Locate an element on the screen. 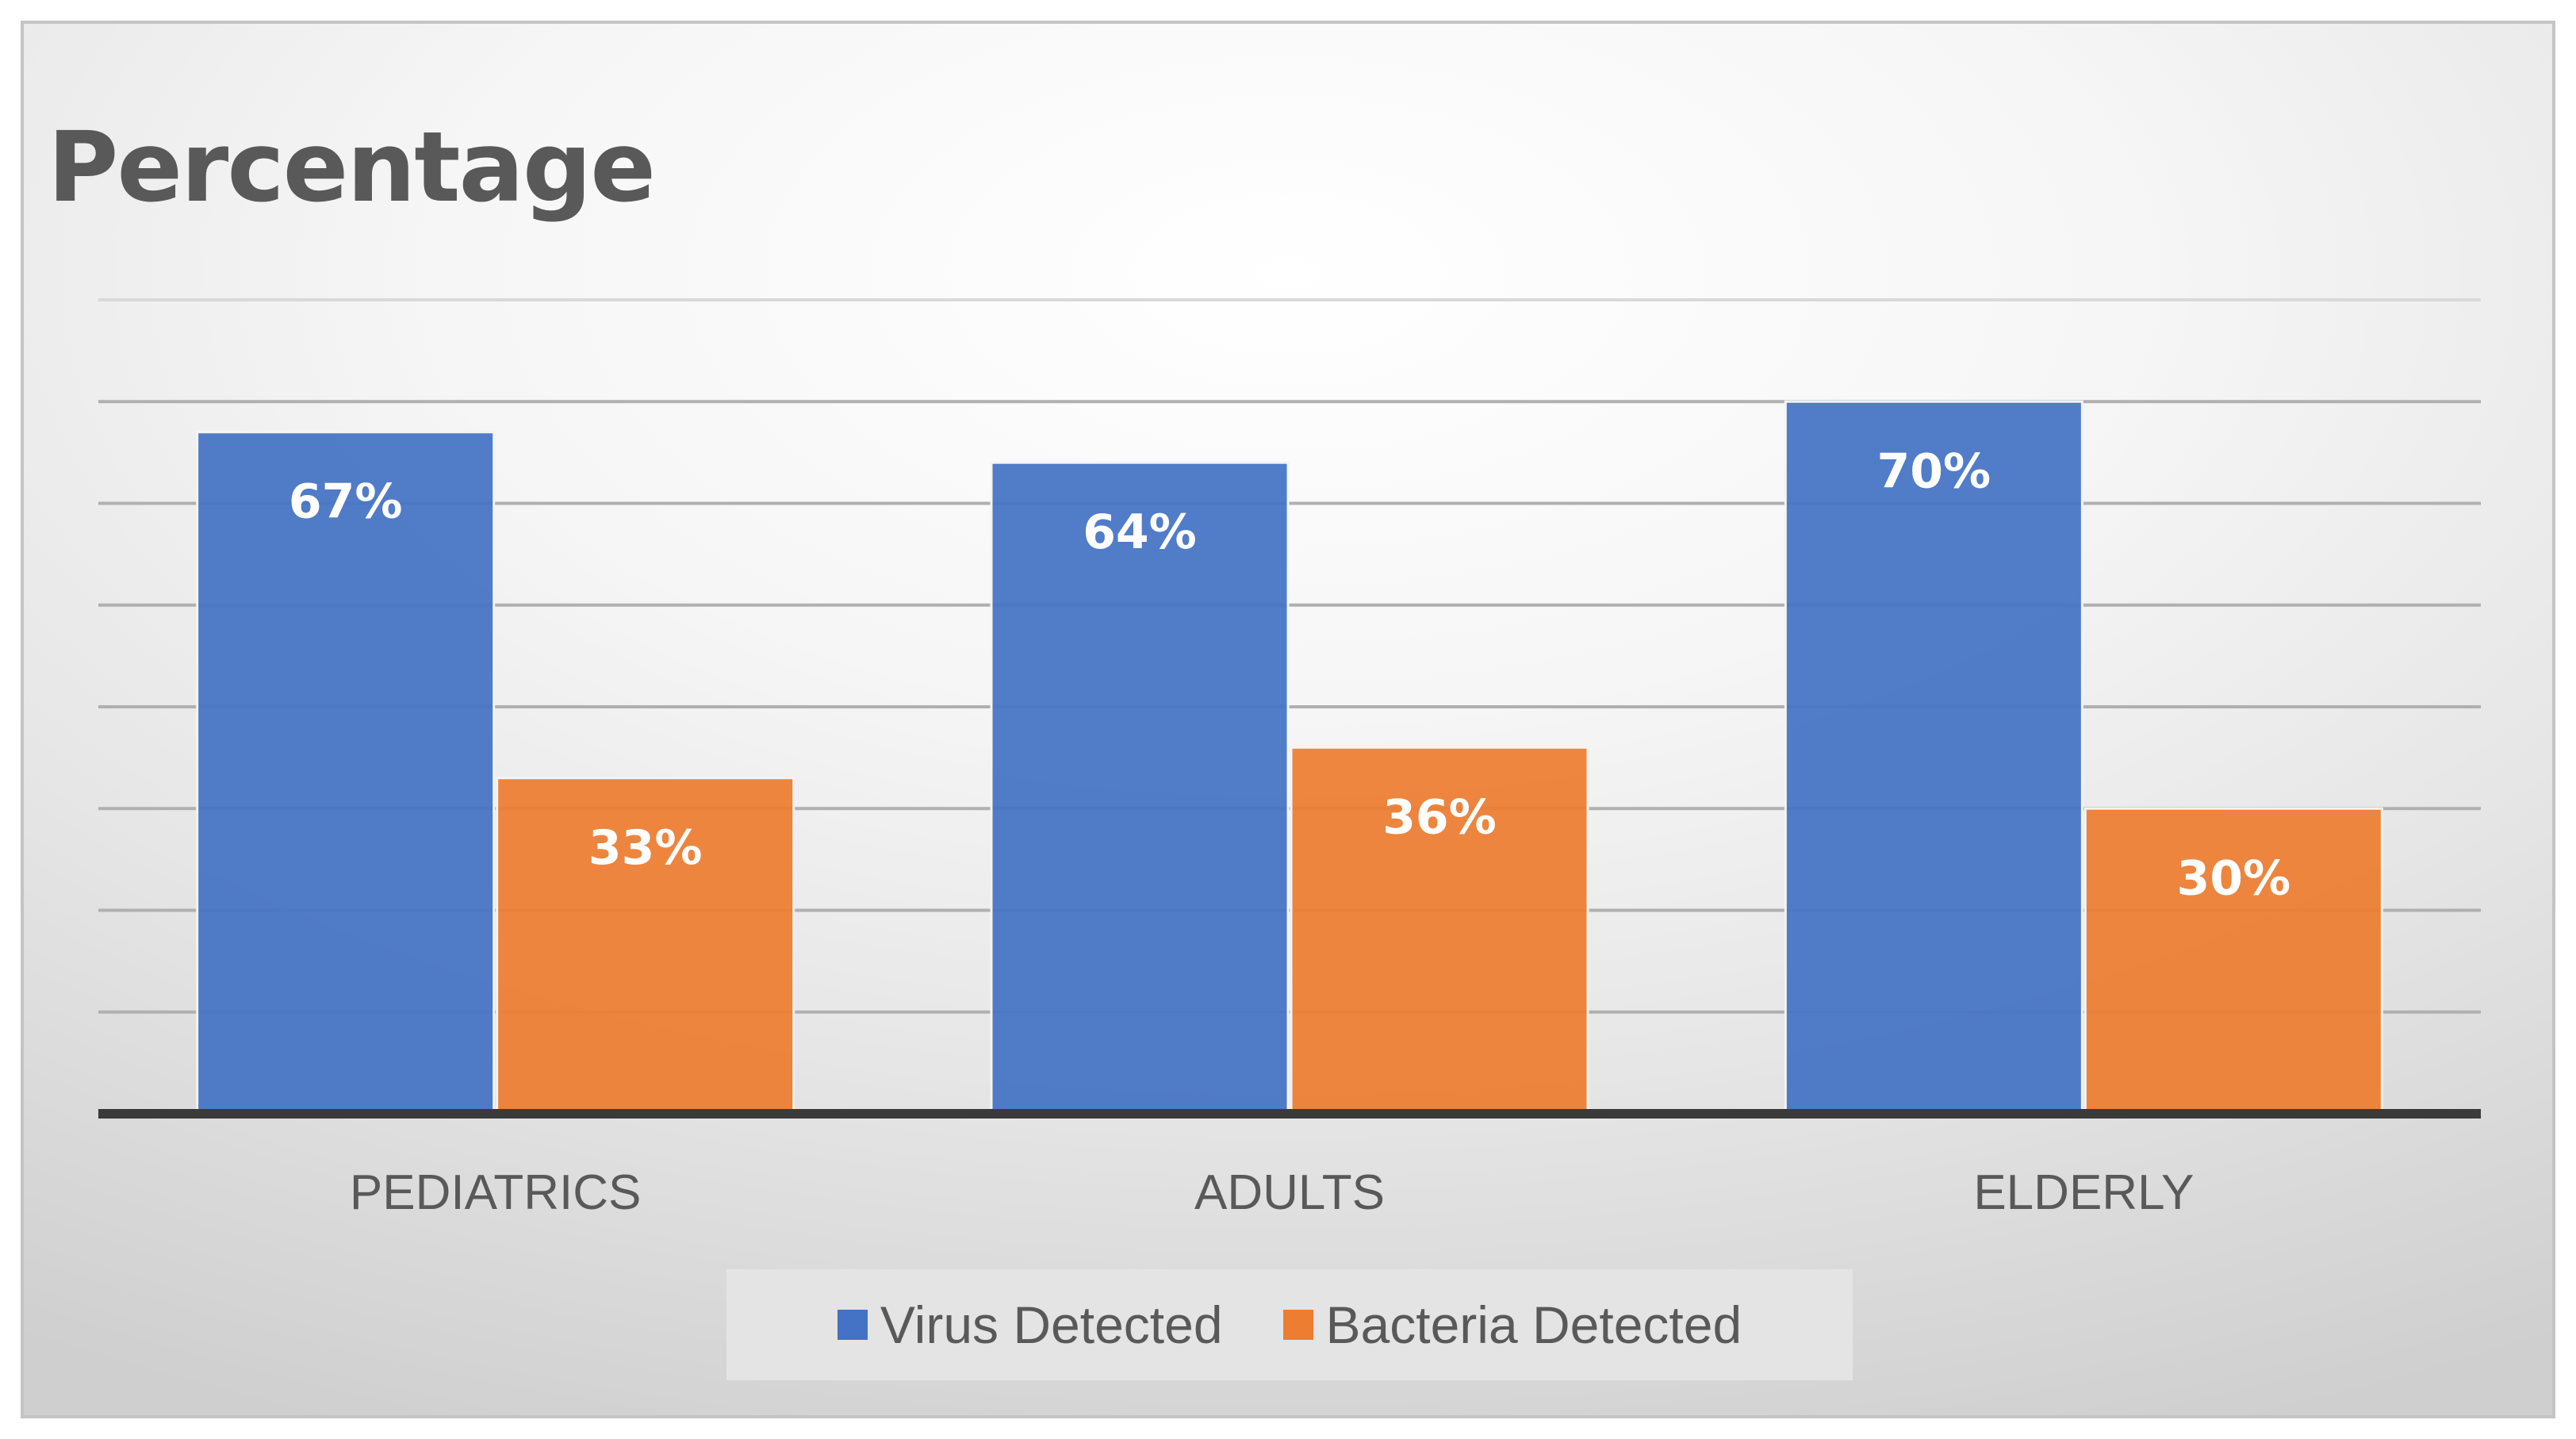 This screenshot has width=2576, height=1439. category-label-elderly: ELDERLY is located at coordinates (2084, 1192).